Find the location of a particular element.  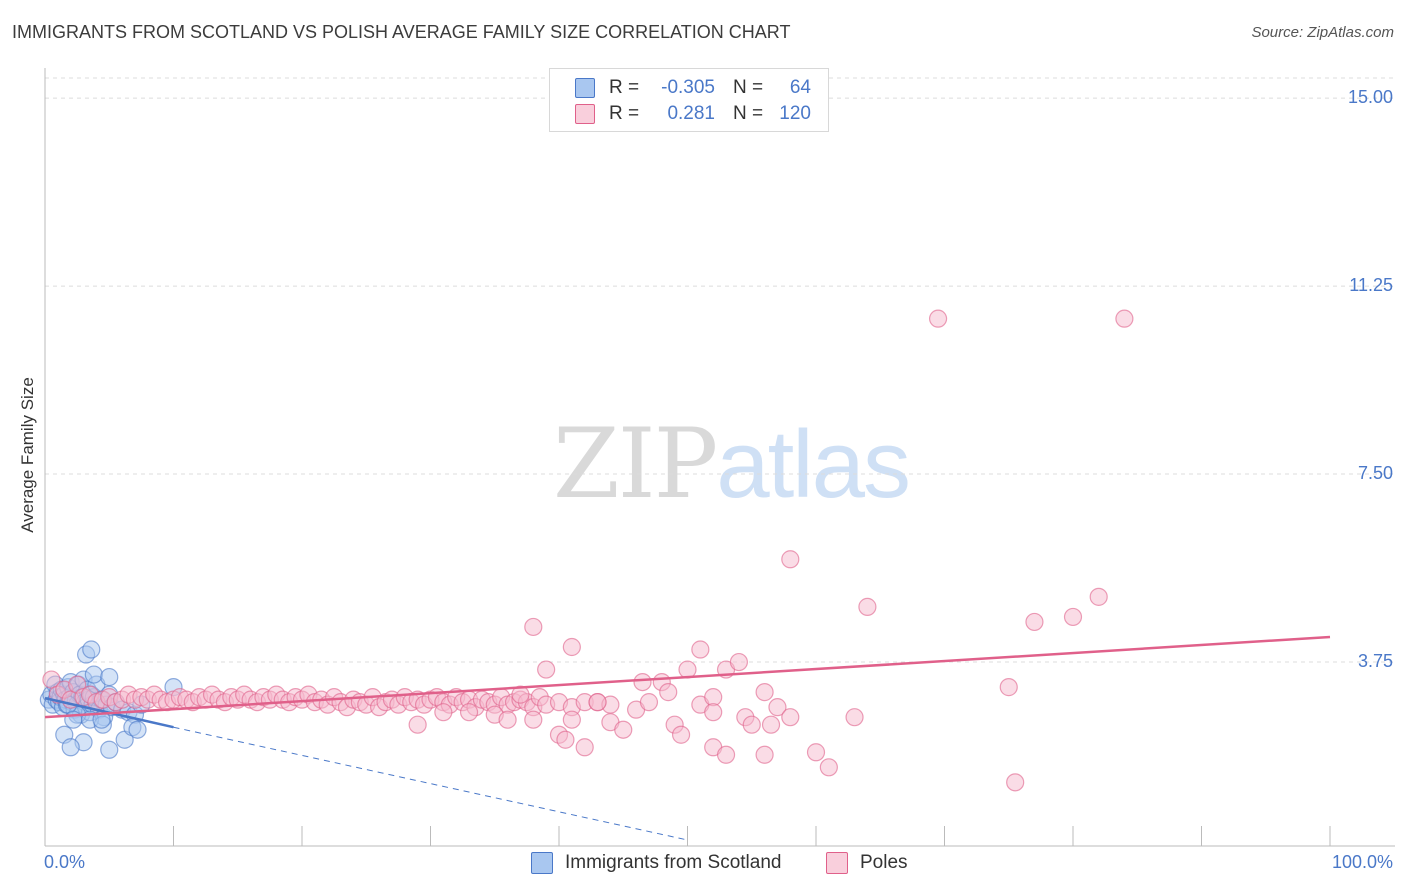

x-tick-label-min: 0.0% is located at coordinates (65, 862).